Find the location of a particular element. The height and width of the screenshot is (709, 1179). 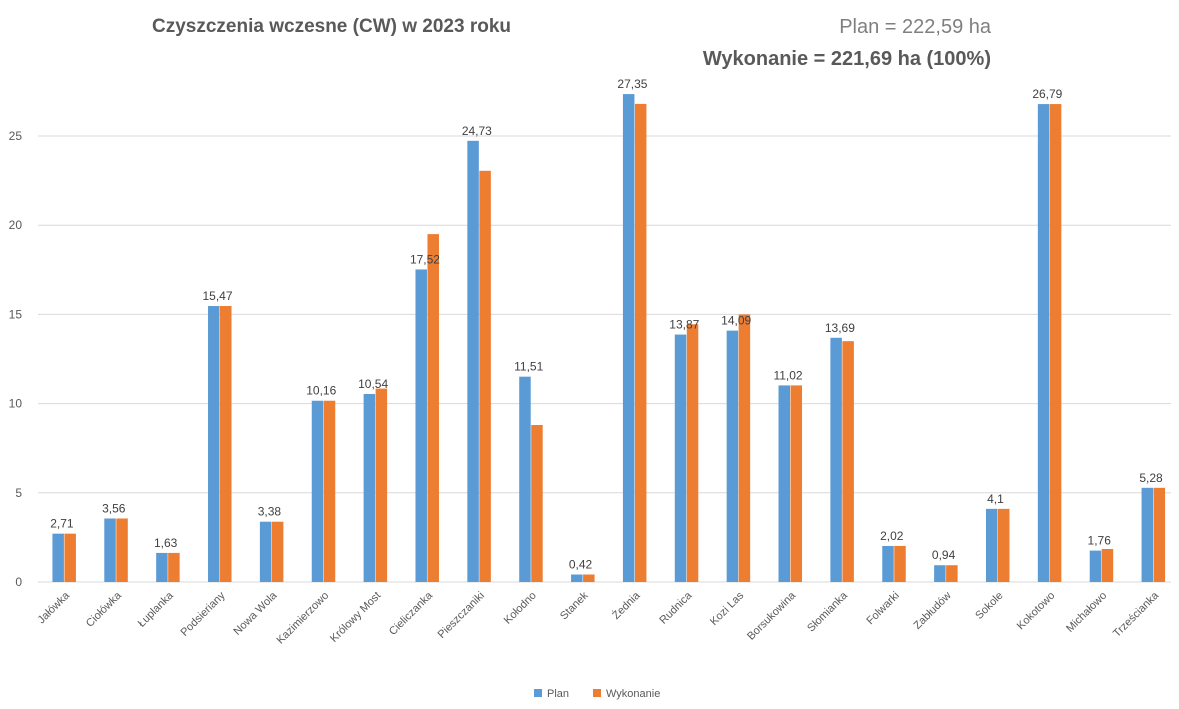

x-tick-label: Folwarki is located at coordinates (882, 608).